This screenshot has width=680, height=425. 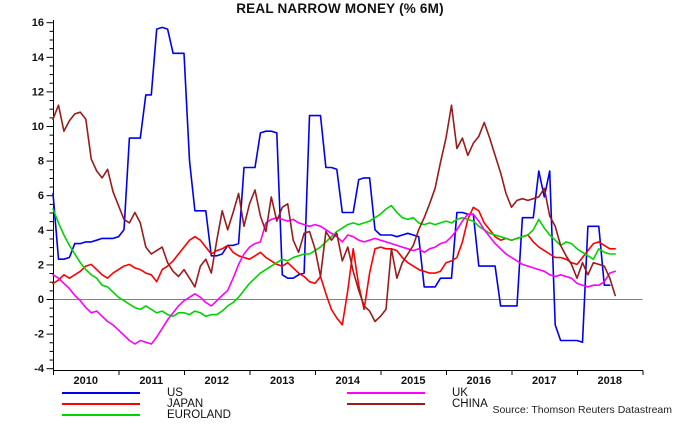 What do you see at coordinates (38, 127) in the screenshot?
I see `y-tick-label: 10` at bounding box center [38, 127].